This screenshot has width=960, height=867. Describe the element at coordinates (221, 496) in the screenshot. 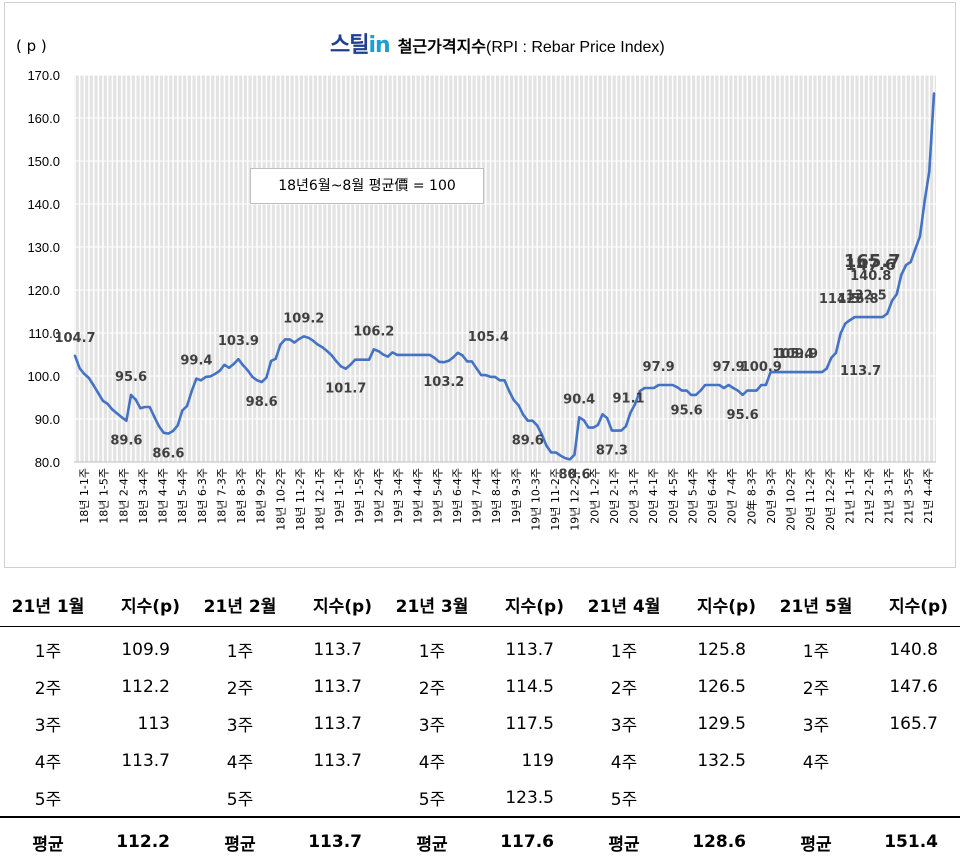

I see `x-tick-label: 18년 7-3주` at that location.